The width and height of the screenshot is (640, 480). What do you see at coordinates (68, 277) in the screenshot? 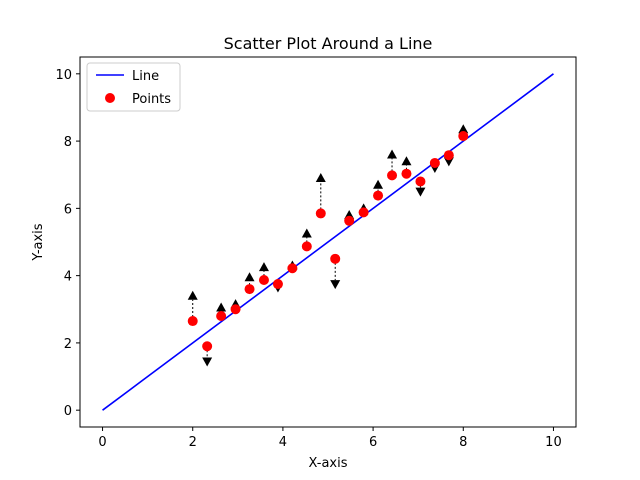
I see `y-tick-label: 4` at bounding box center [68, 277].